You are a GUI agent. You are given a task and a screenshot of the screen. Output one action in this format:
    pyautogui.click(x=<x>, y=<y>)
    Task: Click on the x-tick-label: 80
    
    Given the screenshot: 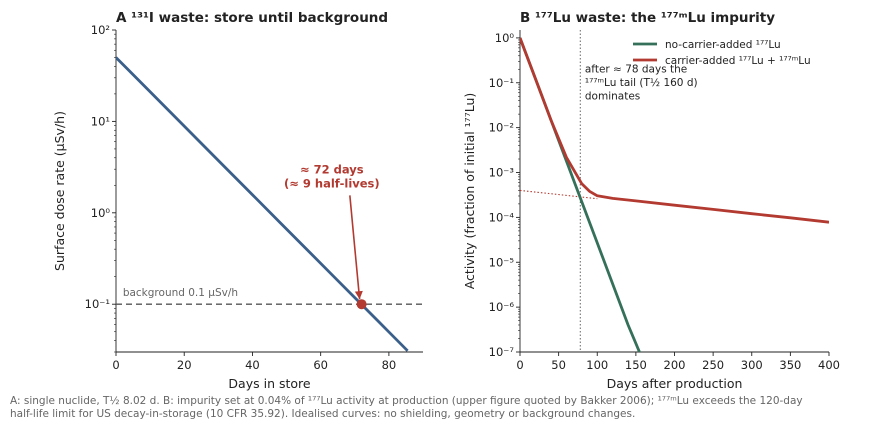 What is the action you would take?
    pyautogui.click(x=389, y=365)
    